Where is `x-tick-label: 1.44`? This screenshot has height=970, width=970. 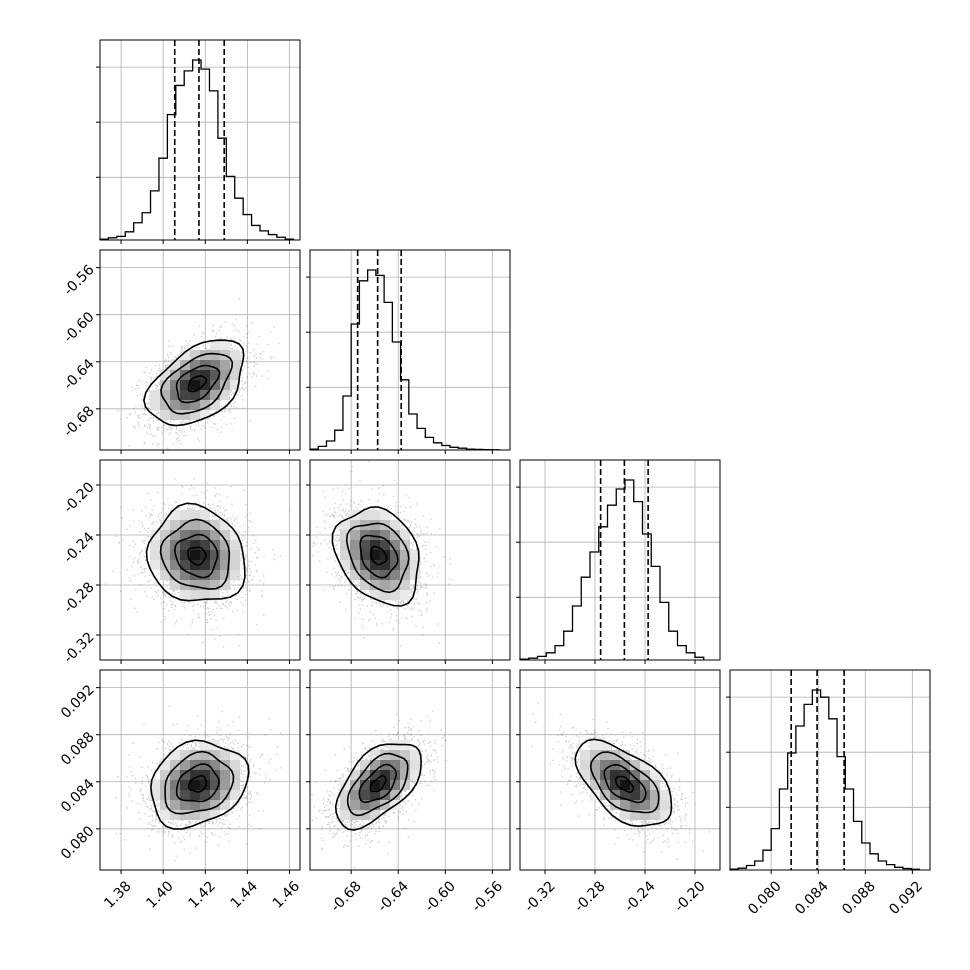
x-tick-label: 1.44 is located at coordinates (244, 894).